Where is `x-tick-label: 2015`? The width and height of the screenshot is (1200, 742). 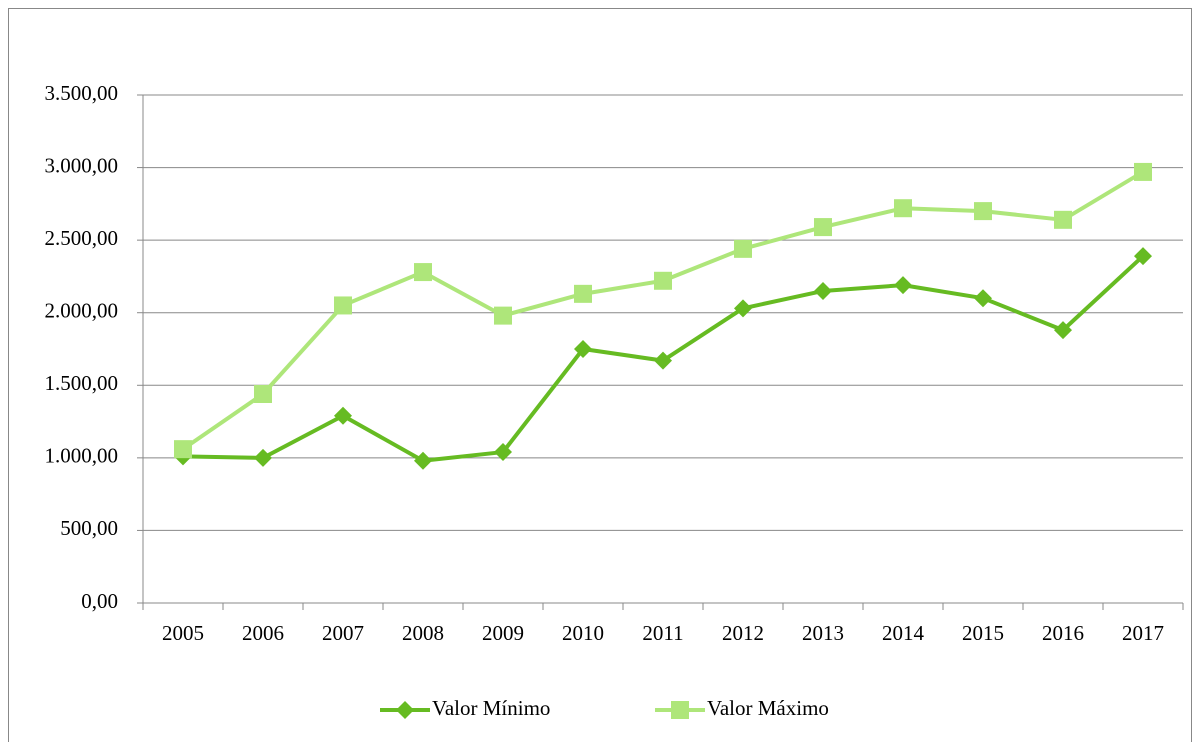
x-tick-label: 2015 is located at coordinates (983, 633).